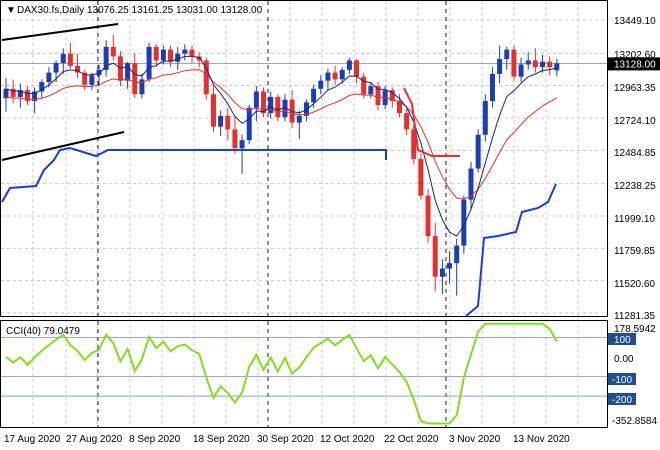  Describe the element at coordinates (622, 380) in the screenshot. I see `cci-tick: -100` at that location.